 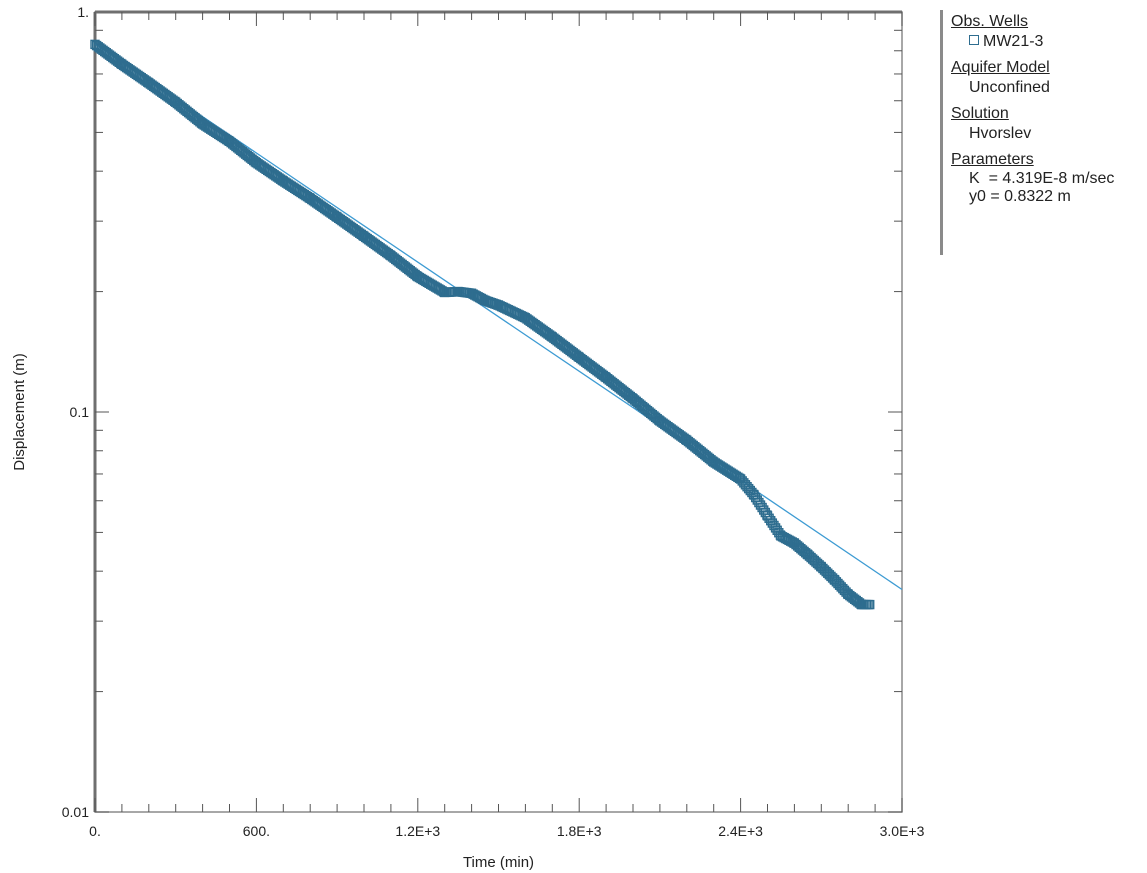 I want to click on x-tick-label: 3.0E+3, so click(x=902, y=831).